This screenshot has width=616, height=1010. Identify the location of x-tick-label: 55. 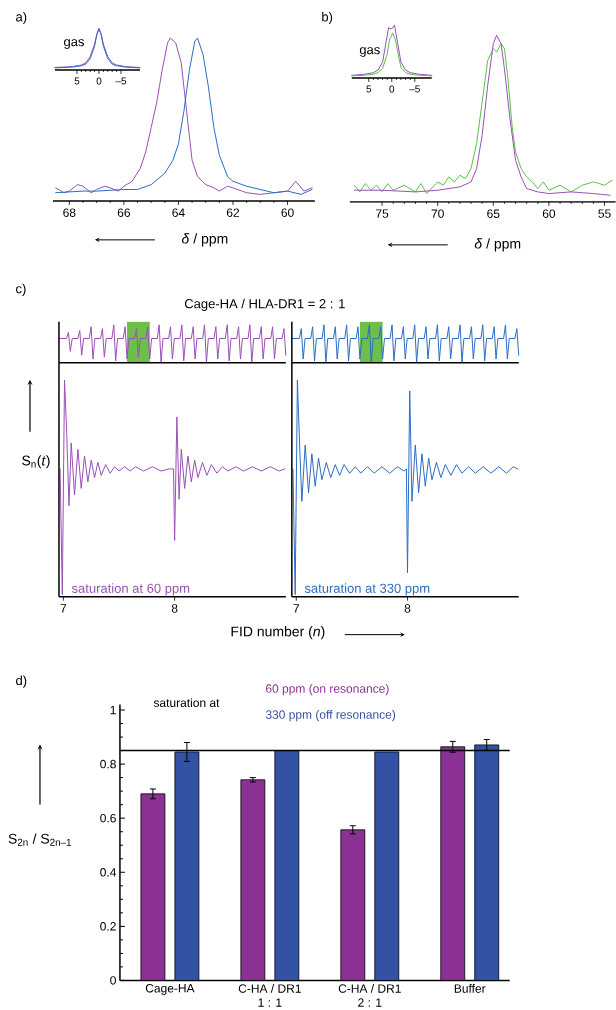
(604, 213).